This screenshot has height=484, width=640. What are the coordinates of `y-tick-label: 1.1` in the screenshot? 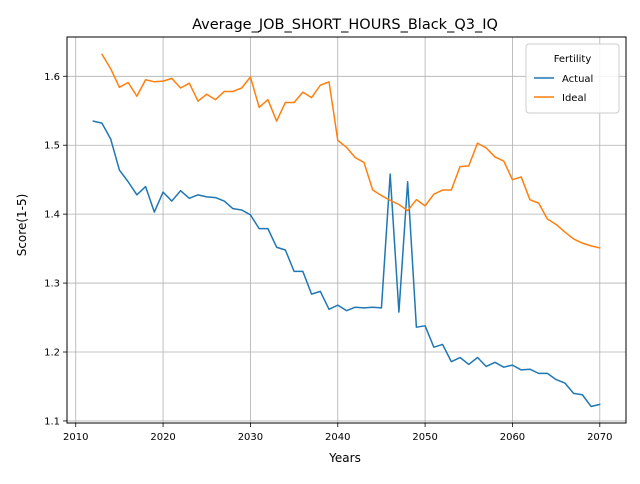 It's located at (52, 421).